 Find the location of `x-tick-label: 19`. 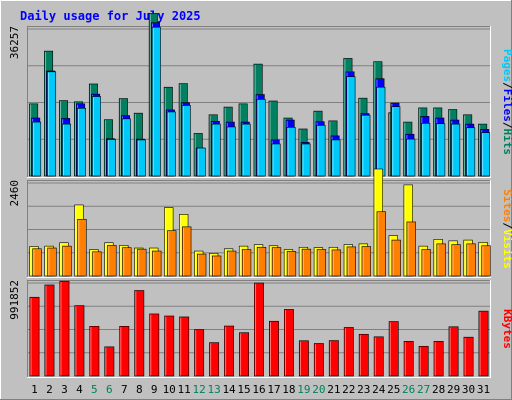

x-tick-label: 19 is located at coordinates (303, 389).